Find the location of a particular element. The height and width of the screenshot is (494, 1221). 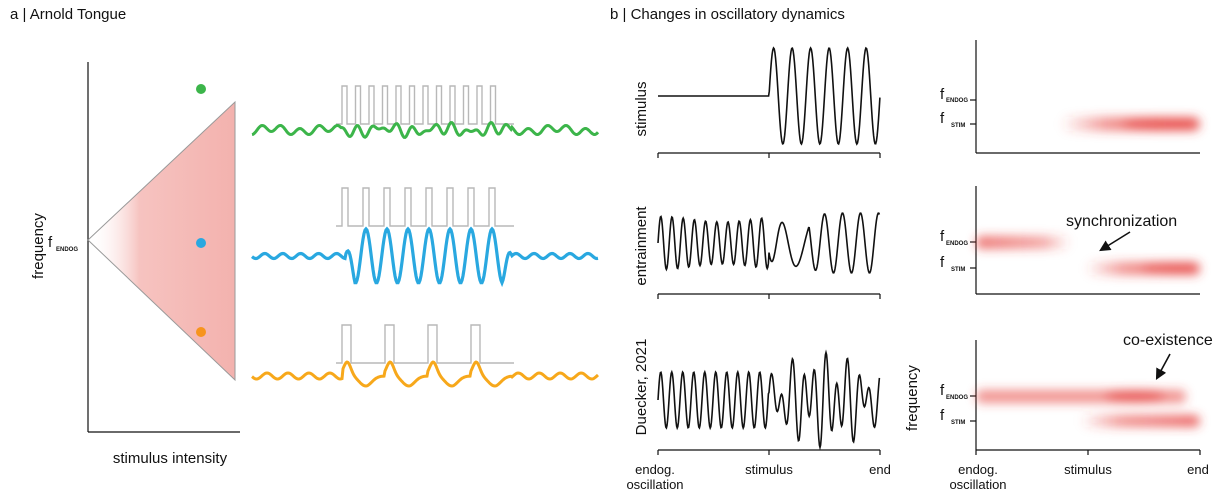

entrainment-trace is located at coordinates (769, 243).